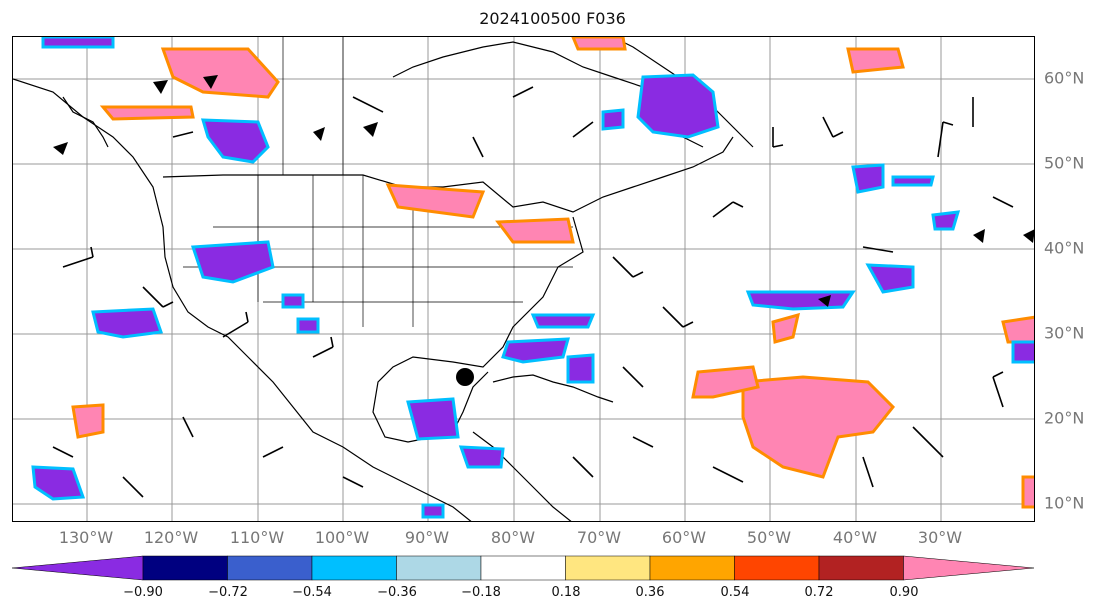  What do you see at coordinates (855, 537) in the screenshot?
I see `lon-label: 40°W` at bounding box center [855, 537].